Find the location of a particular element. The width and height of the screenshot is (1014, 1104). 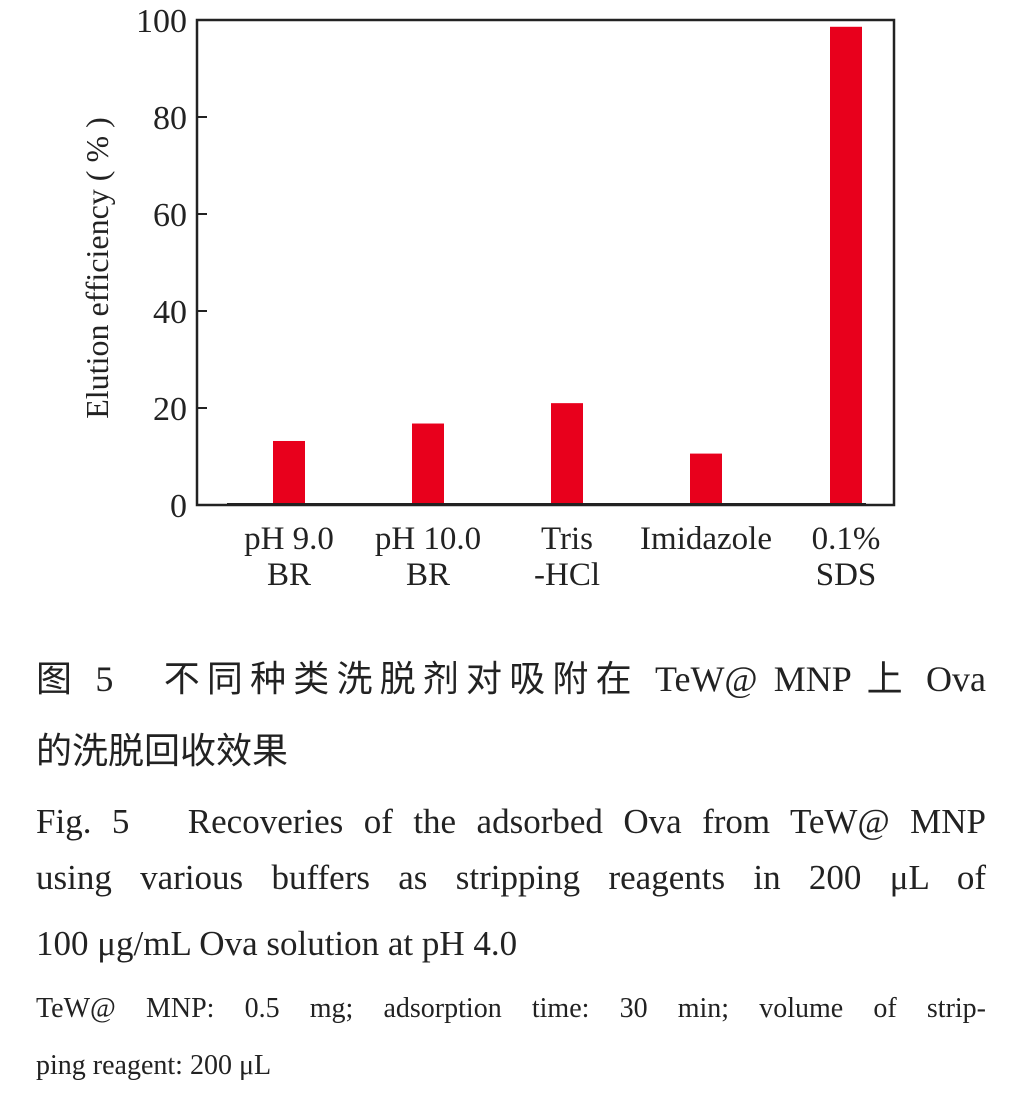

y-tick-label: 60 is located at coordinates (170, 215).